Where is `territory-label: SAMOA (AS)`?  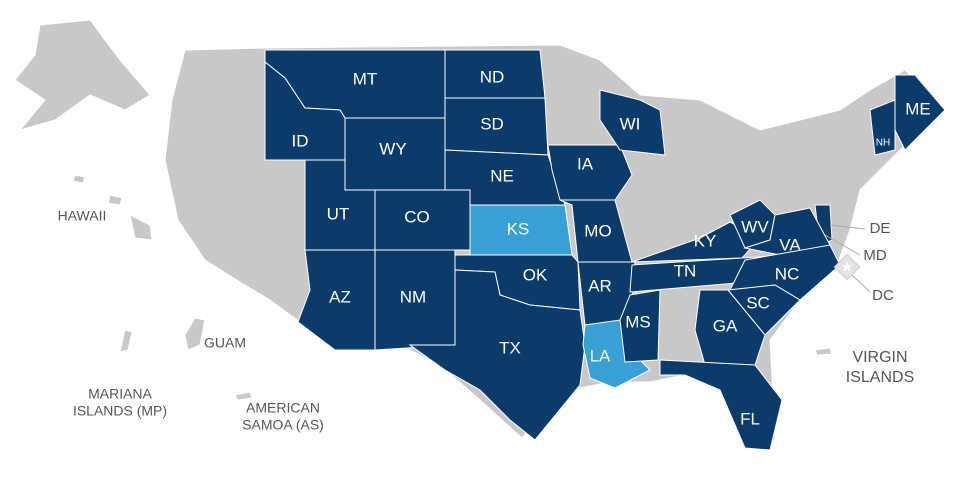
territory-label: SAMOA (AS) is located at coordinates (283, 425).